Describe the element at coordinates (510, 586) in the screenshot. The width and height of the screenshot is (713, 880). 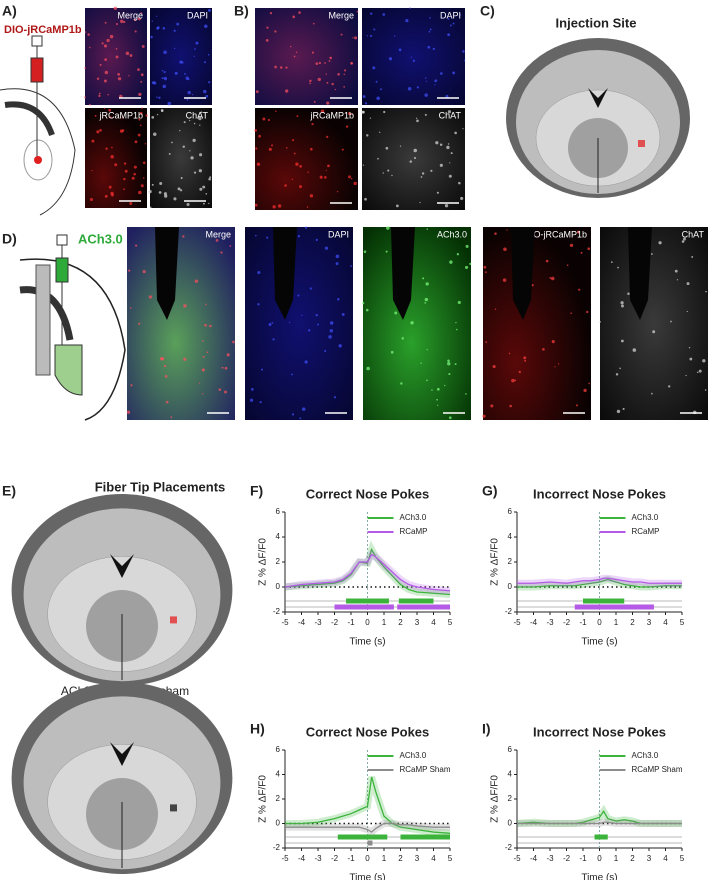
I see `y-tick-label: 0` at that location.